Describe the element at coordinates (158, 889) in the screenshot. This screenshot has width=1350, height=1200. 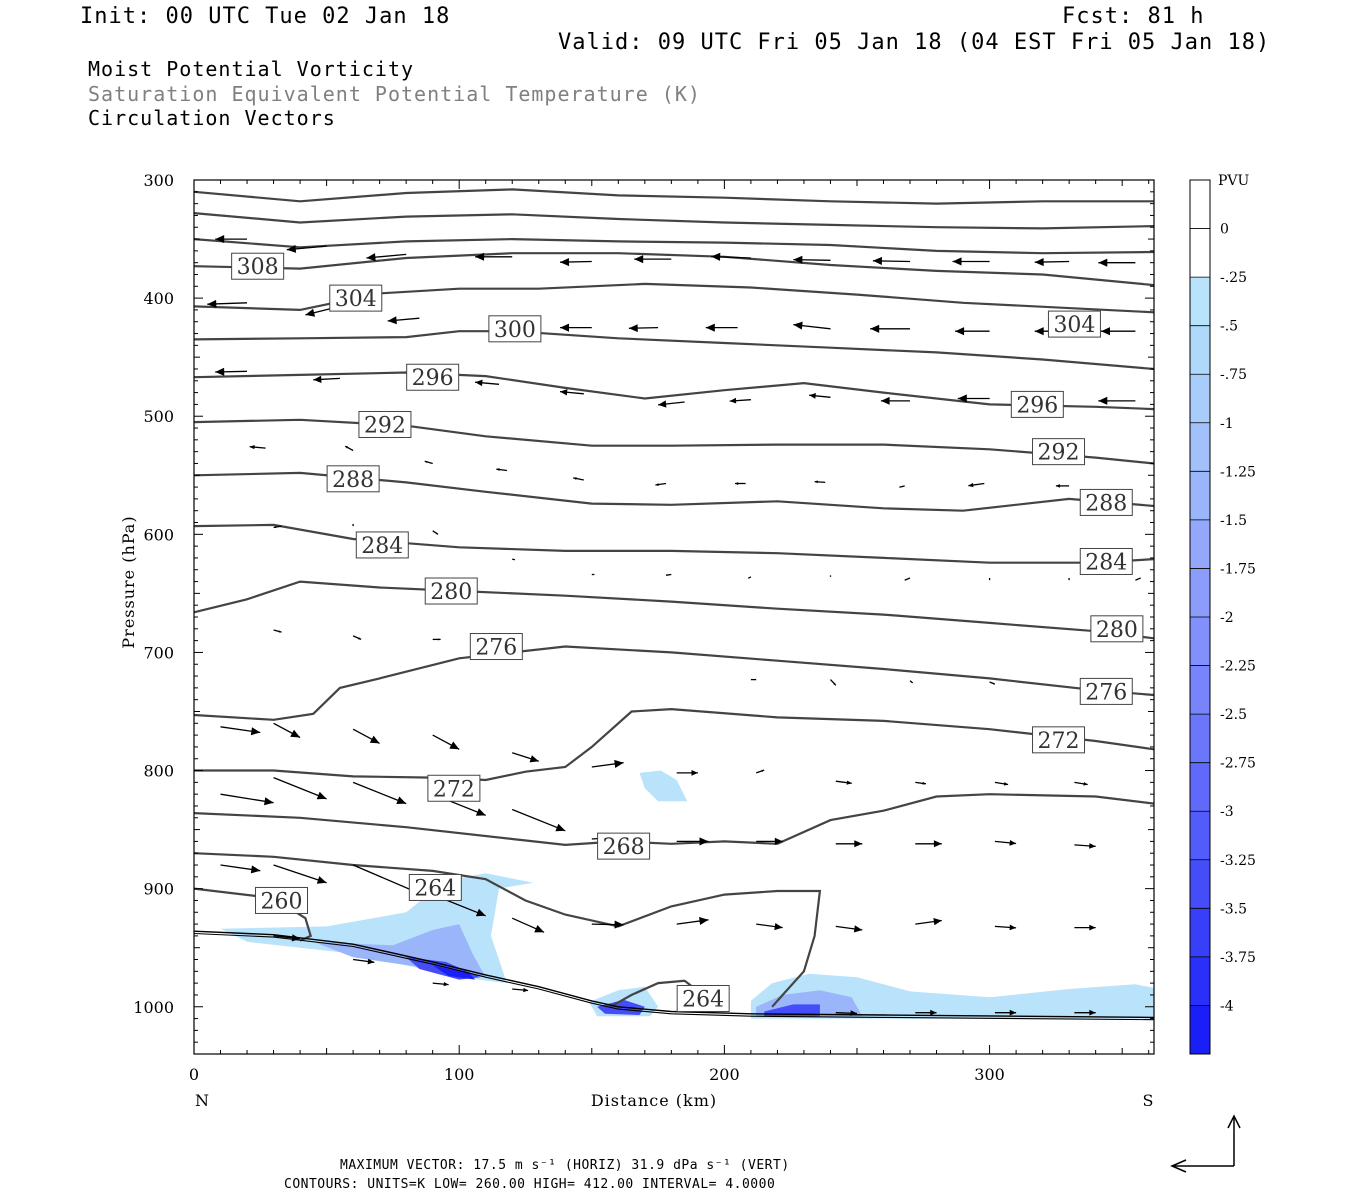
I see `y-tick-label-900: 900` at that location.